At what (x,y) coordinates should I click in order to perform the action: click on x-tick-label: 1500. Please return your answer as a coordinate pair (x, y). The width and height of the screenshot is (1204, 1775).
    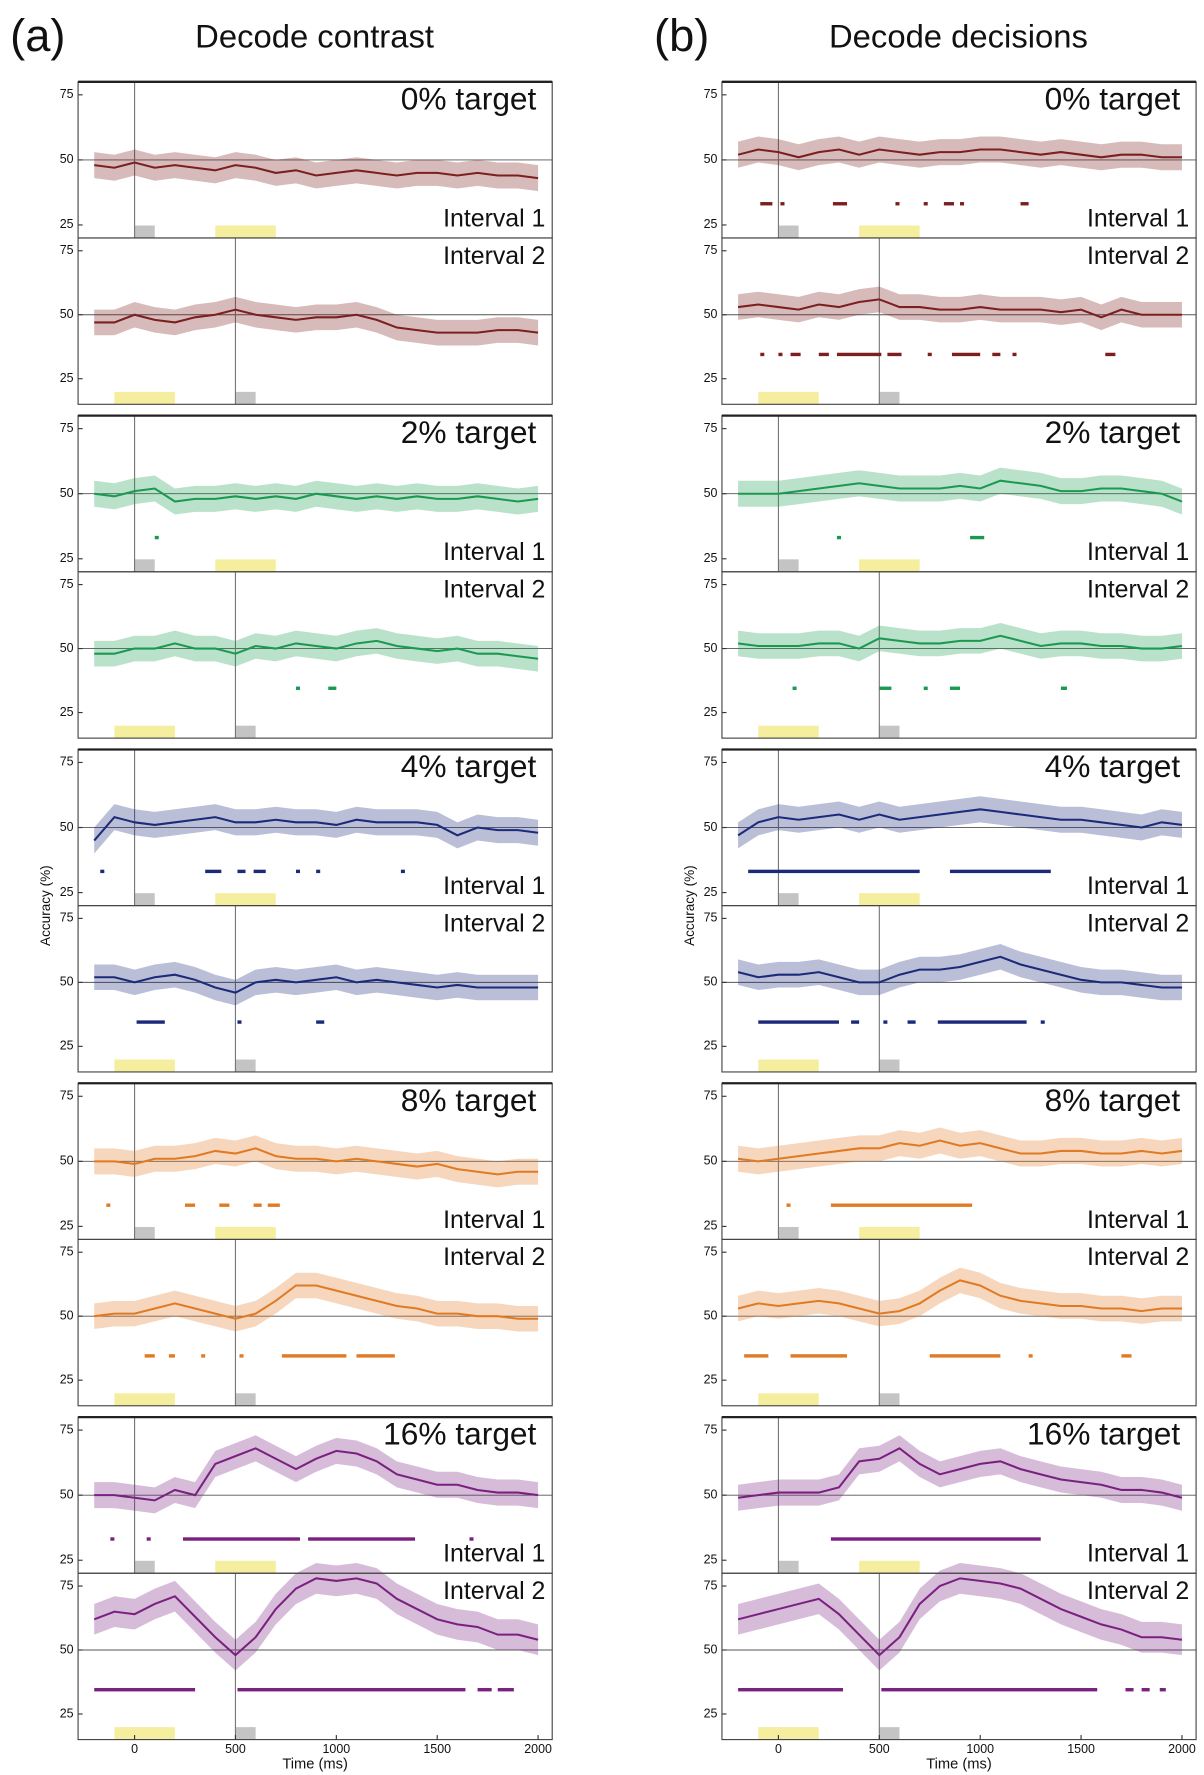
    Looking at the image, I should click on (1081, 1749).